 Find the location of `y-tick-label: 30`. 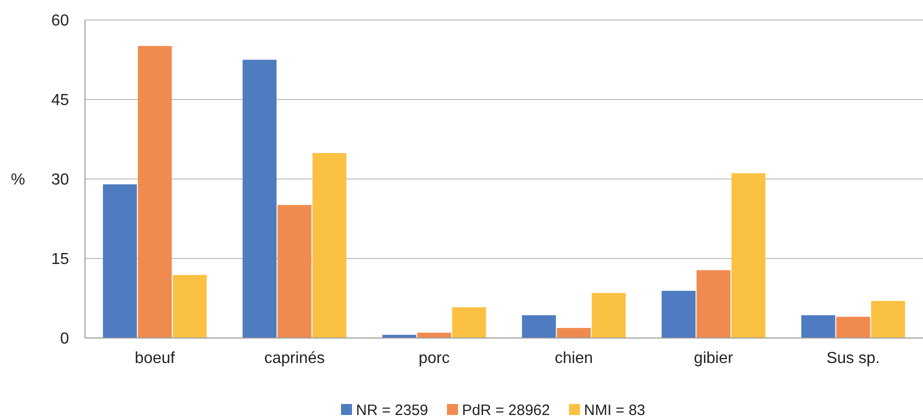

y-tick-label: 30 is located at coordinates (60, 180).